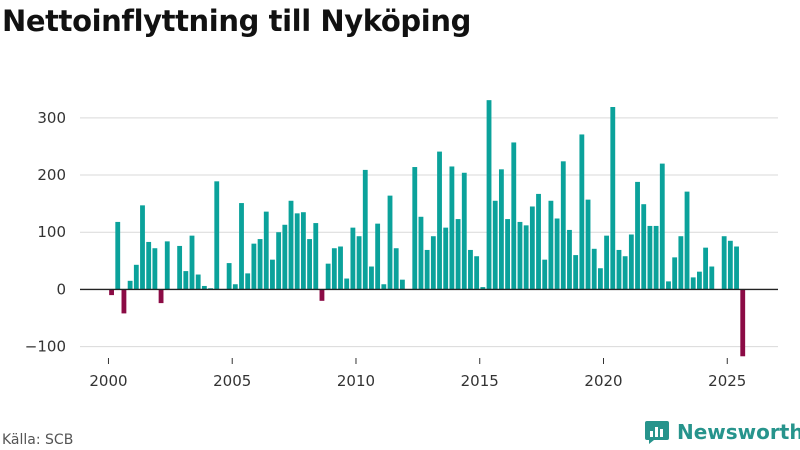 Image resolution: width=800 pixels, height=450 pixels. What do you see at coordinates (61, 289) in the screenshot?
I see `y-tick-label: 0` at bounding box center [61, 289].